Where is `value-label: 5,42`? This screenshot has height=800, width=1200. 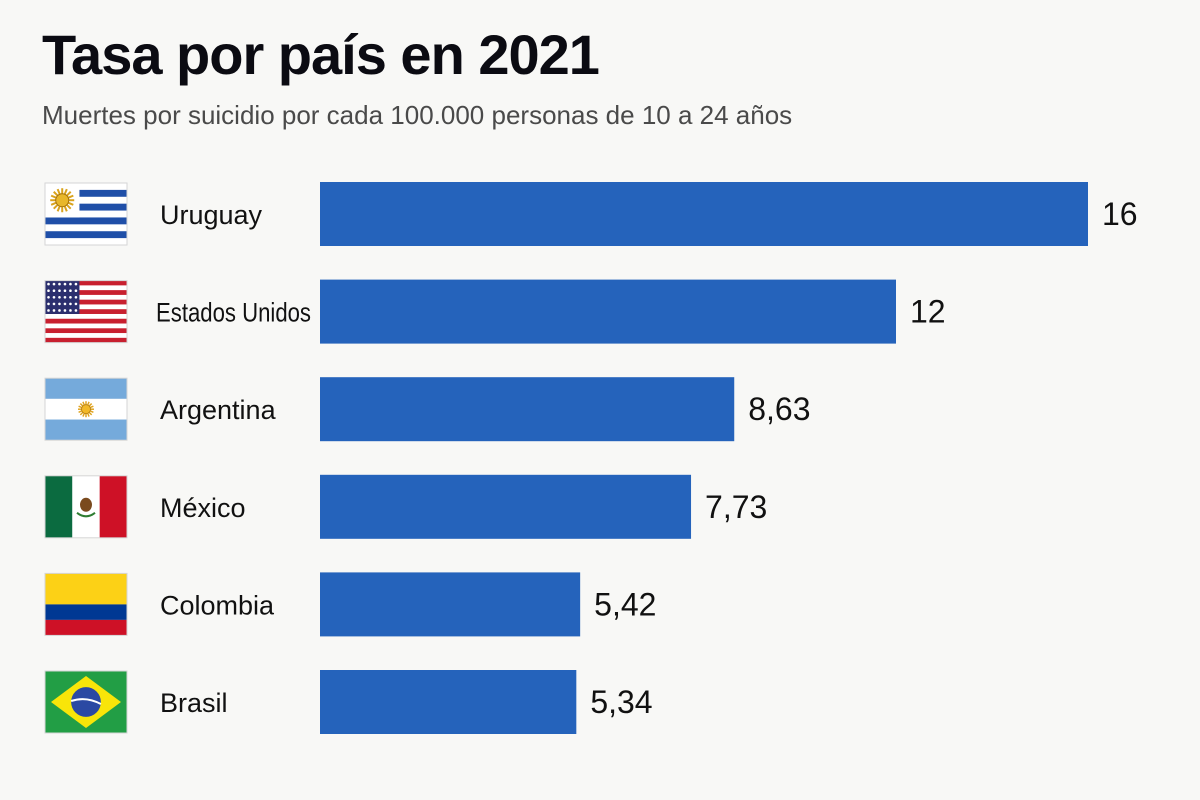 value-label: 5,42 is located at coordinates (625, 604).